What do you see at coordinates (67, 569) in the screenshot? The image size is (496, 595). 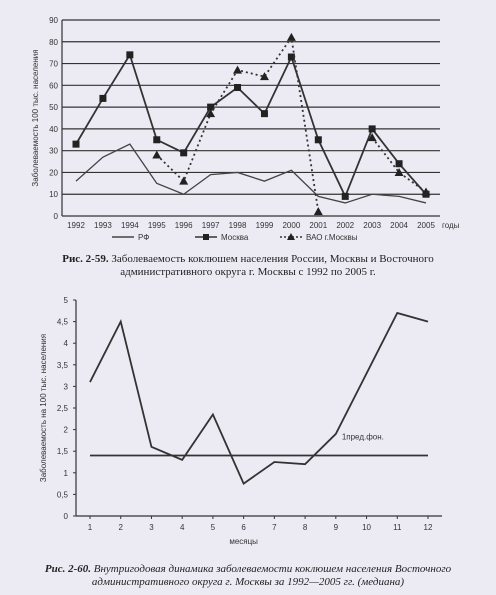 I see `caption-2-label: Рис. 2-60.` at bounding box center [67, 569].